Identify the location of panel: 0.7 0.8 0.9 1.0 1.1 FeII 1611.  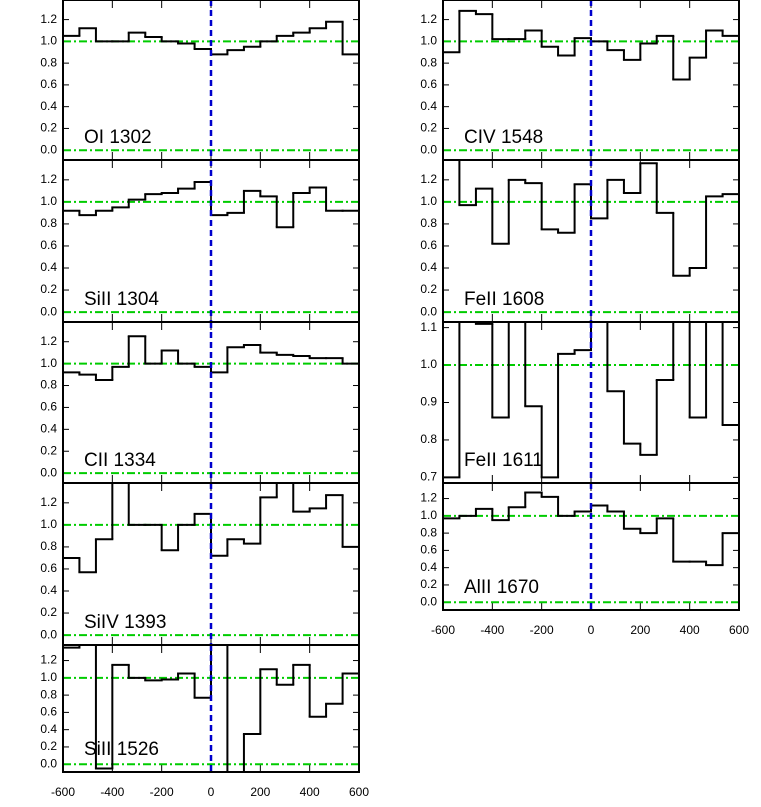
(580, 402).